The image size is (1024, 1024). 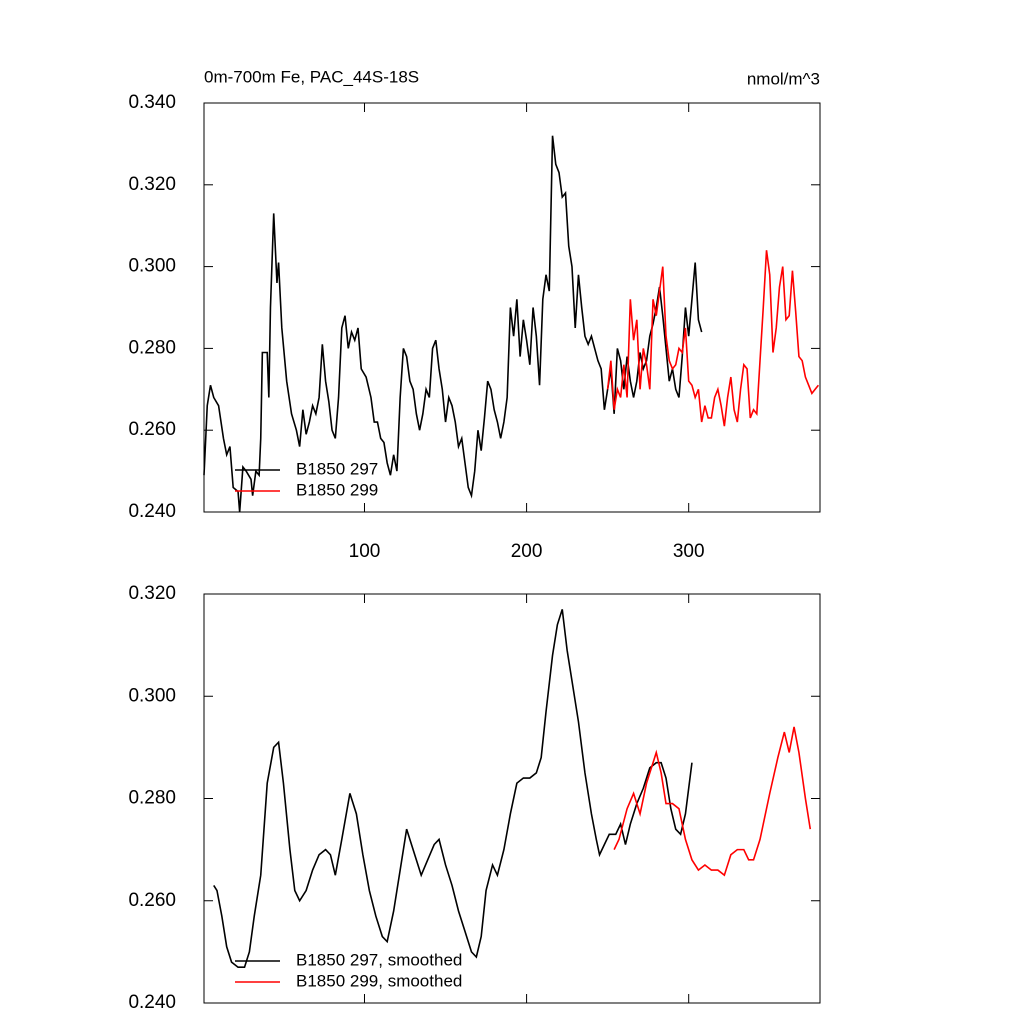 What do you see at coordinates (527, 551) in the screenshot?
I see `x-tick-label: 200` at bounding box center [527, 551].